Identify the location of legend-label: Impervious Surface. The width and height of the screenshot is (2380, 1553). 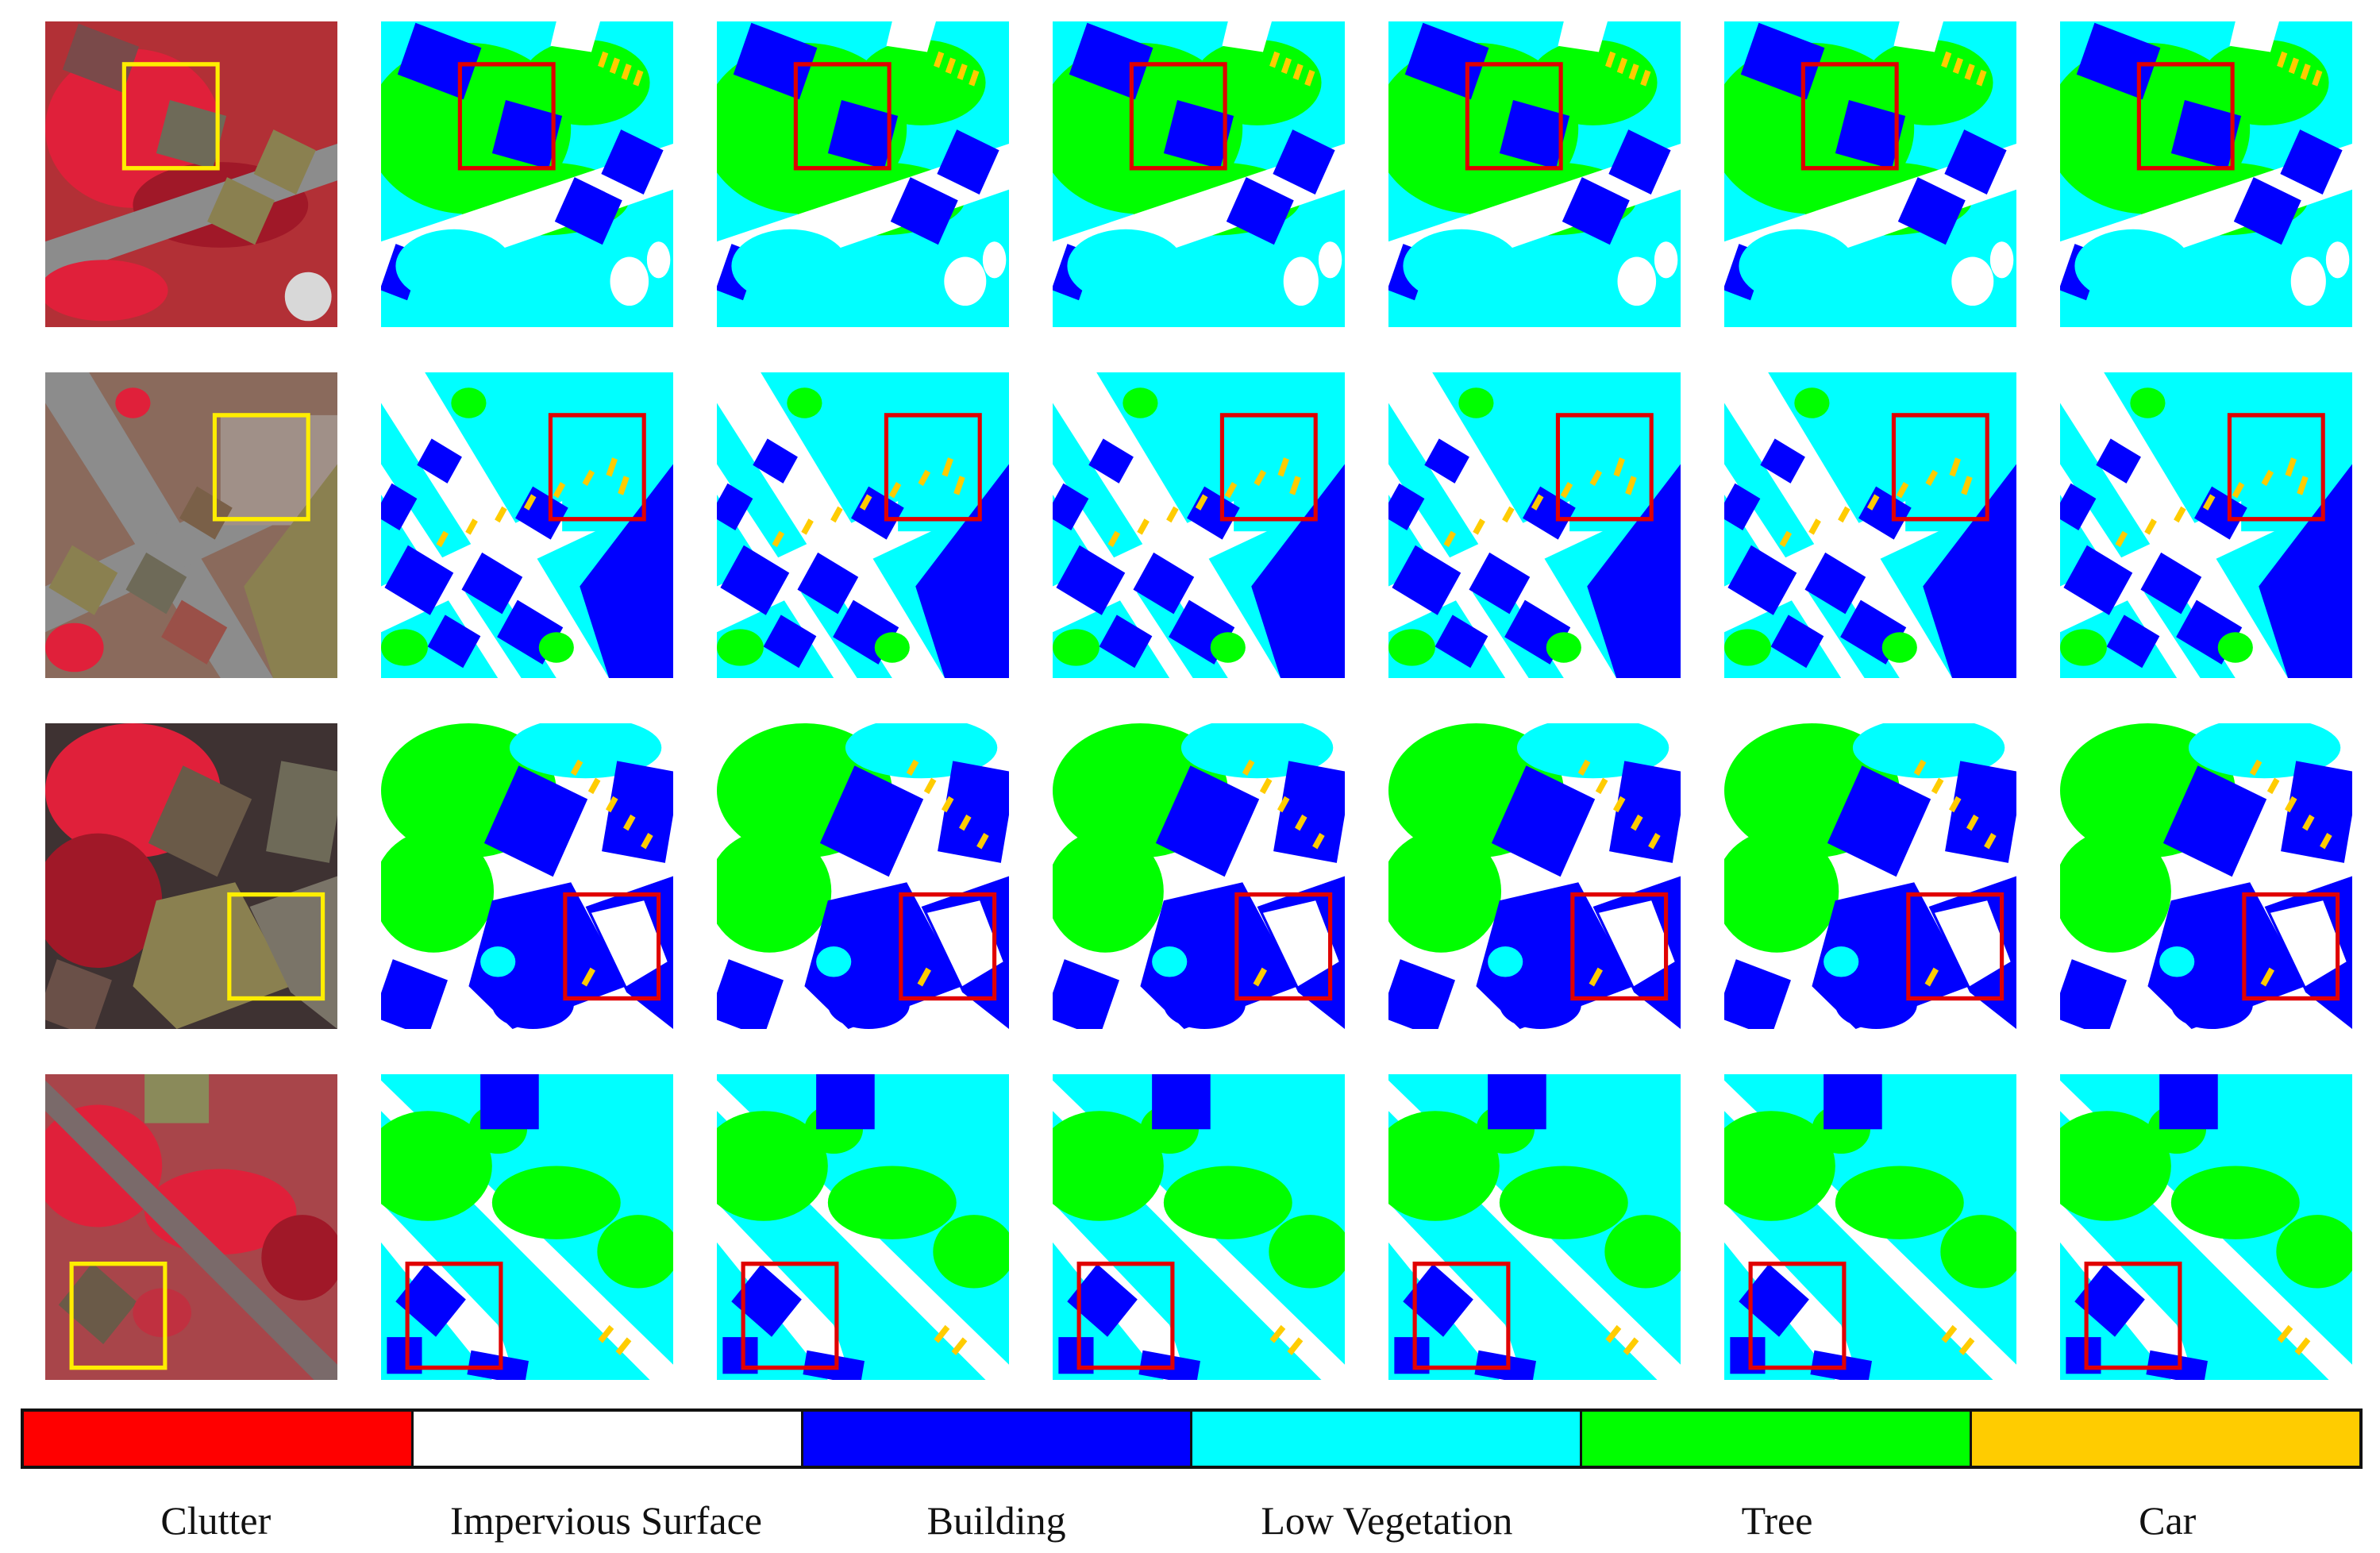
(606, 1520).